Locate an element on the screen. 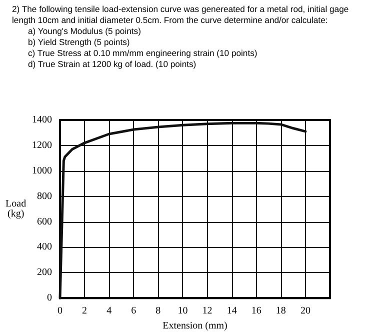 The height and width of the screenshot is (336, 380). text: c) True Stress at 0.10 mm/mm engineering strain (10 points) is located at coordinates (143, 53).